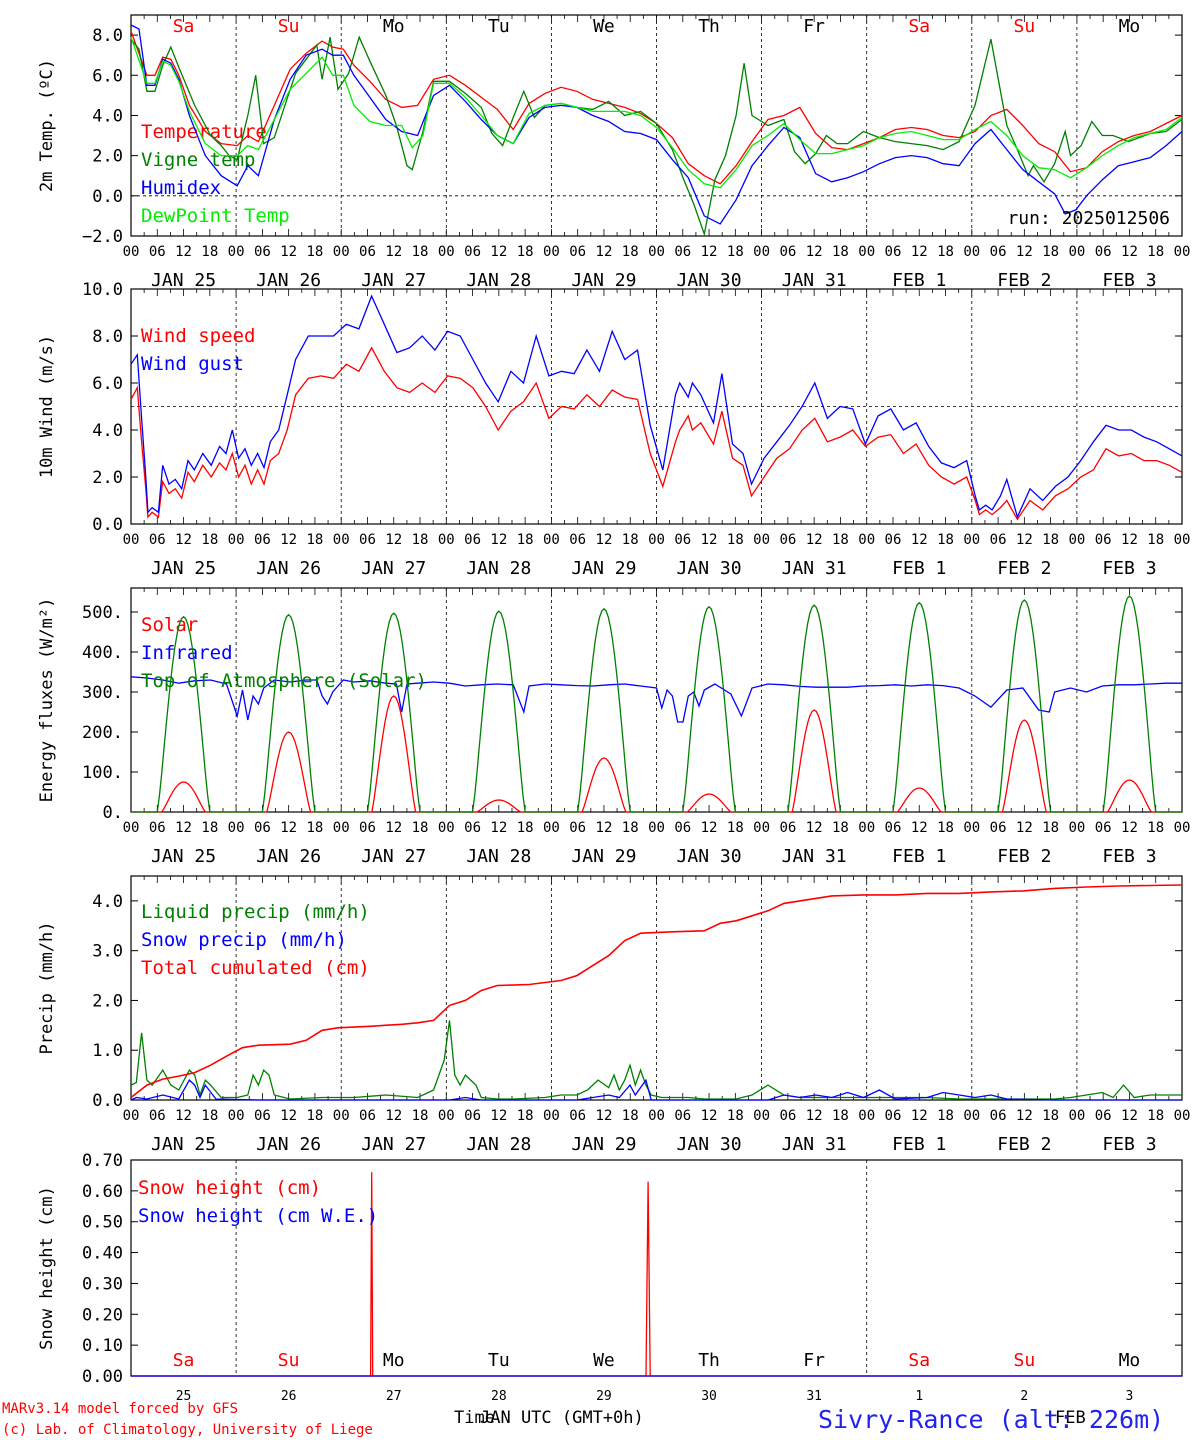 This screenshot has width=1194, height=1440. I want to click on y-axis-label: Precip (mm/h), so click(47, 987).